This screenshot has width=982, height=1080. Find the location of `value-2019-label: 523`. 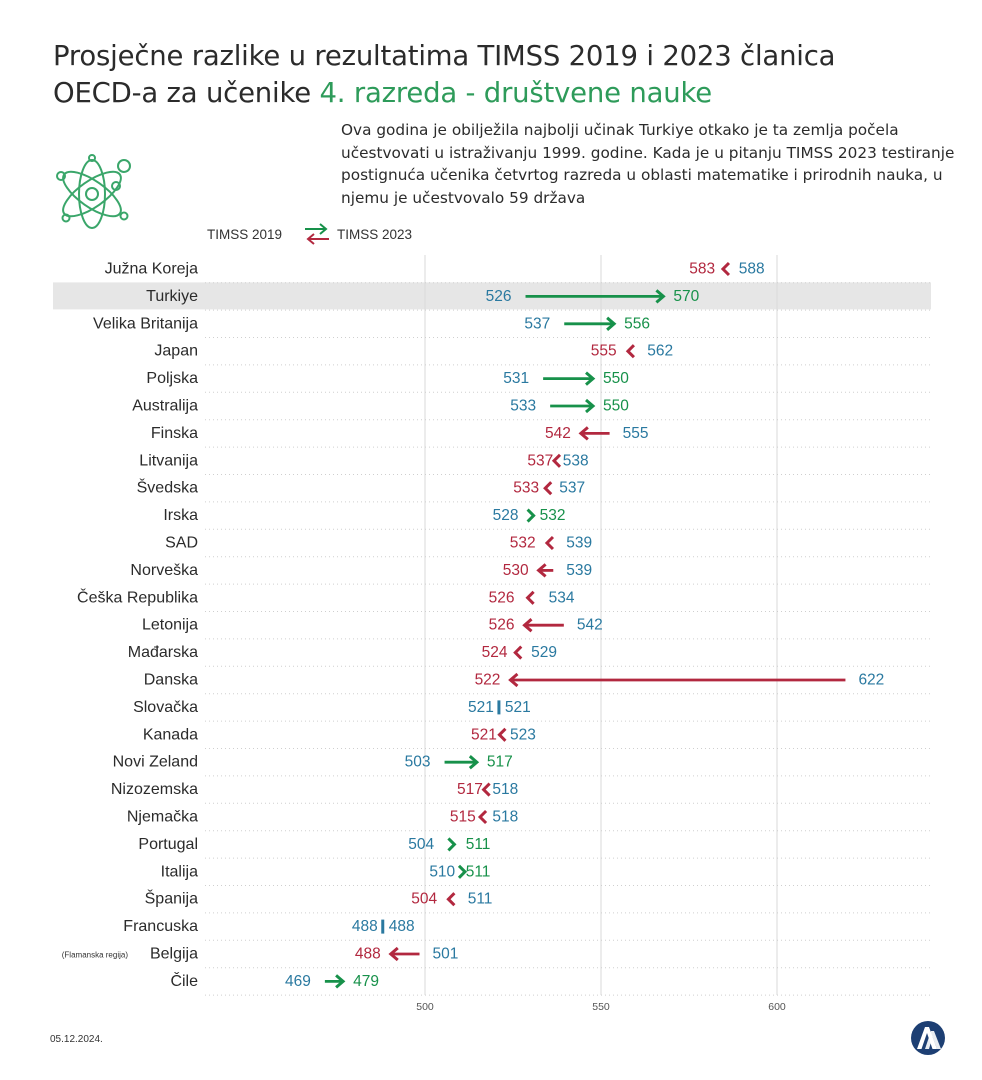

value-2019-label: 523 is located at coordinates (523, 734).